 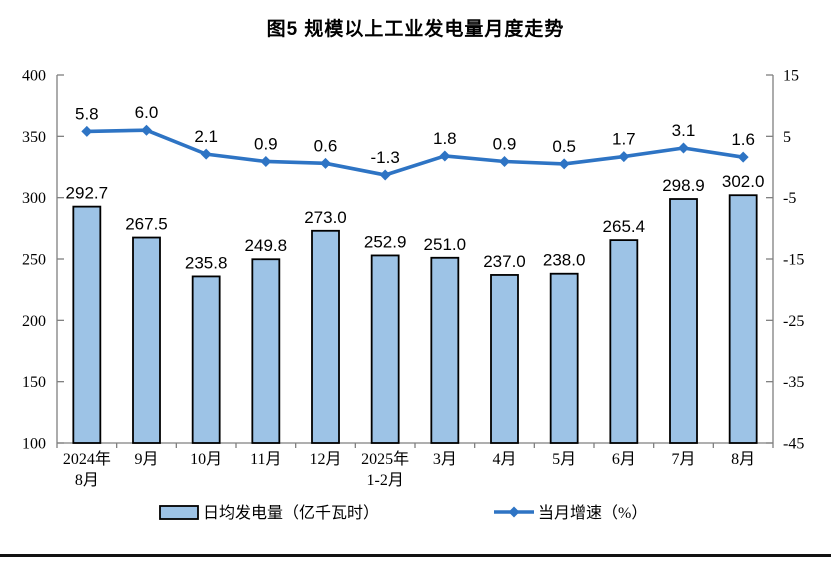 What do you see at coordinates (743, 139) in the screenshot?
I see `line-value-label: 1.6` at bounding box center [743, 139].